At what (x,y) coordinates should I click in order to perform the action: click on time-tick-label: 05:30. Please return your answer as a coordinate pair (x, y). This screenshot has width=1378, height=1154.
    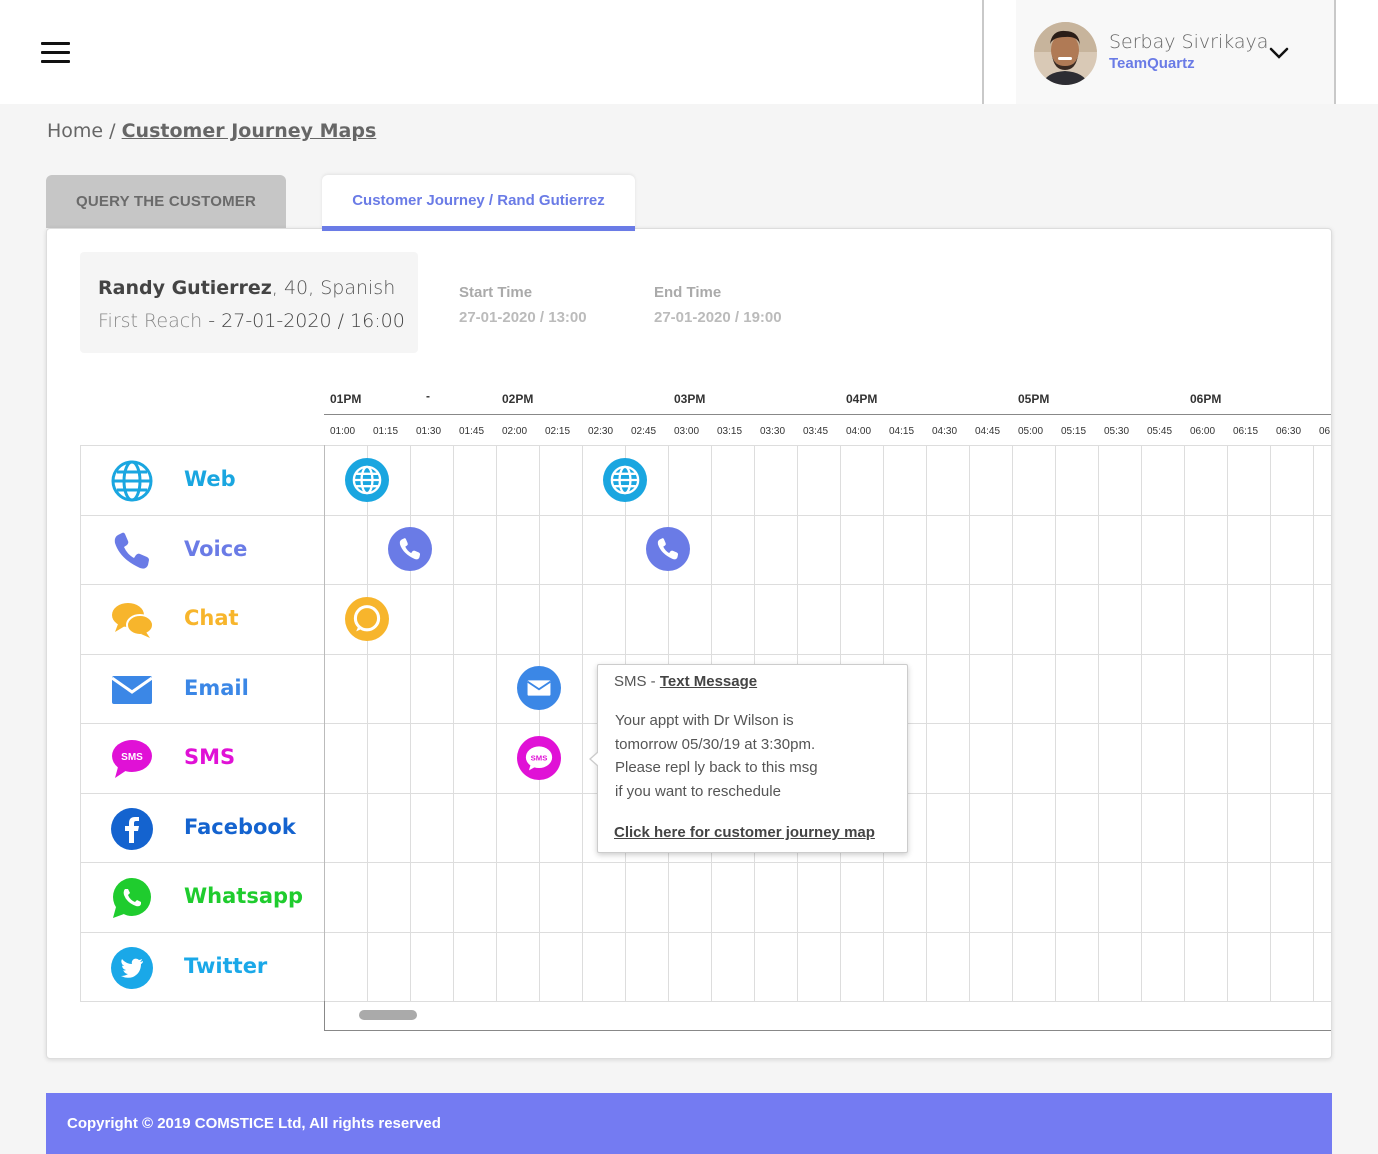
    Looking at the image, I should click on (1117, 431).